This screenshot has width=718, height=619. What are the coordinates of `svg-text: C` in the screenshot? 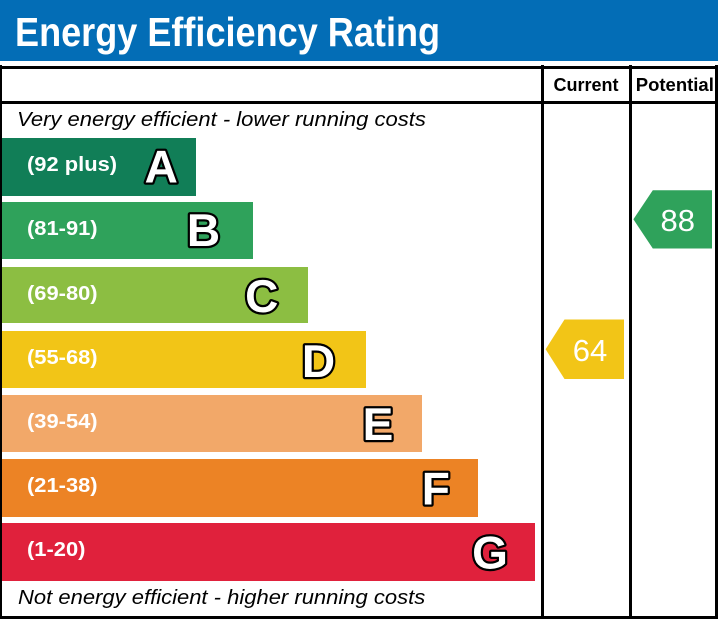 It's located at (261, 296).